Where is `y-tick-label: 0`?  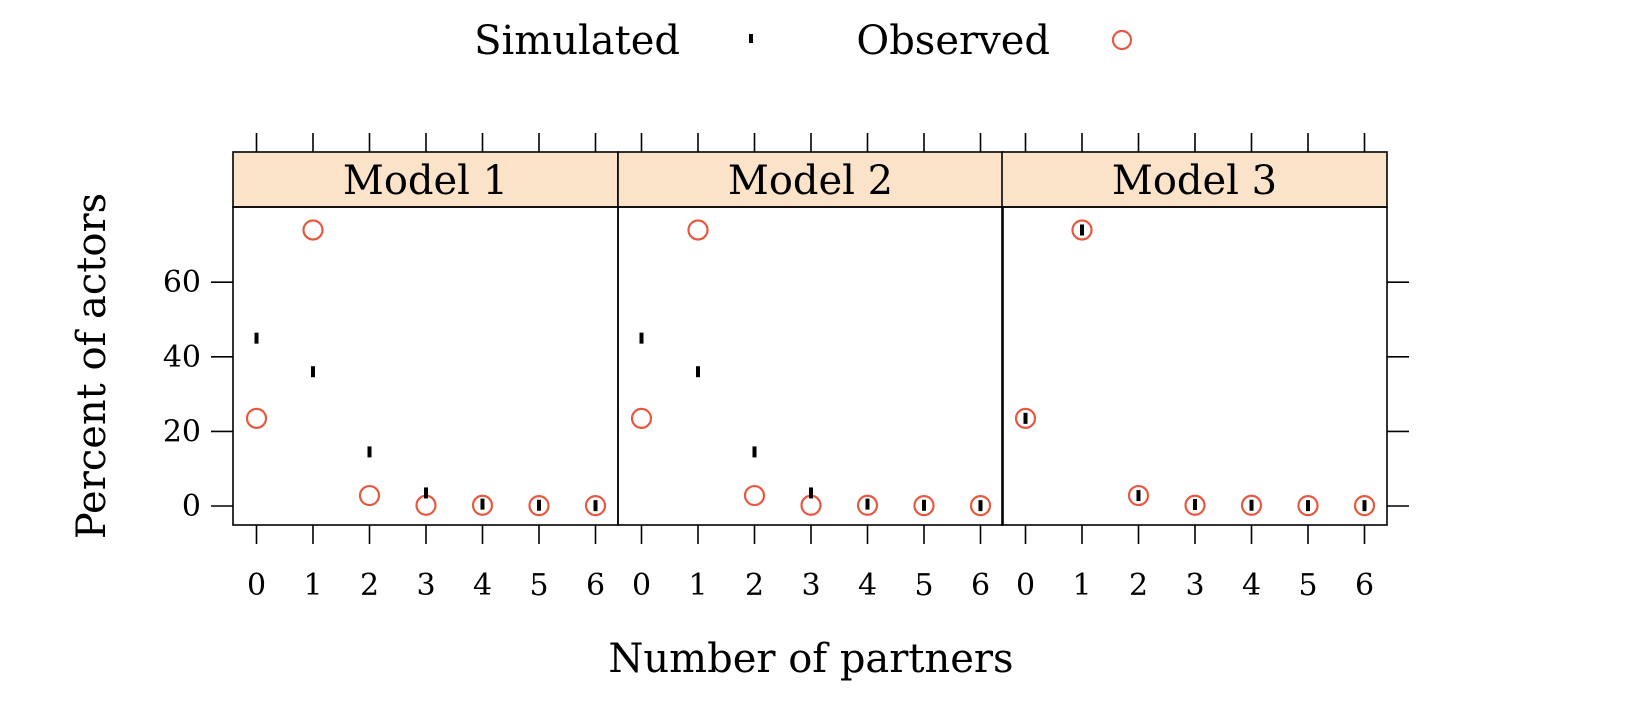 y-tick-label: 0 is located at coordinates (191, 506).